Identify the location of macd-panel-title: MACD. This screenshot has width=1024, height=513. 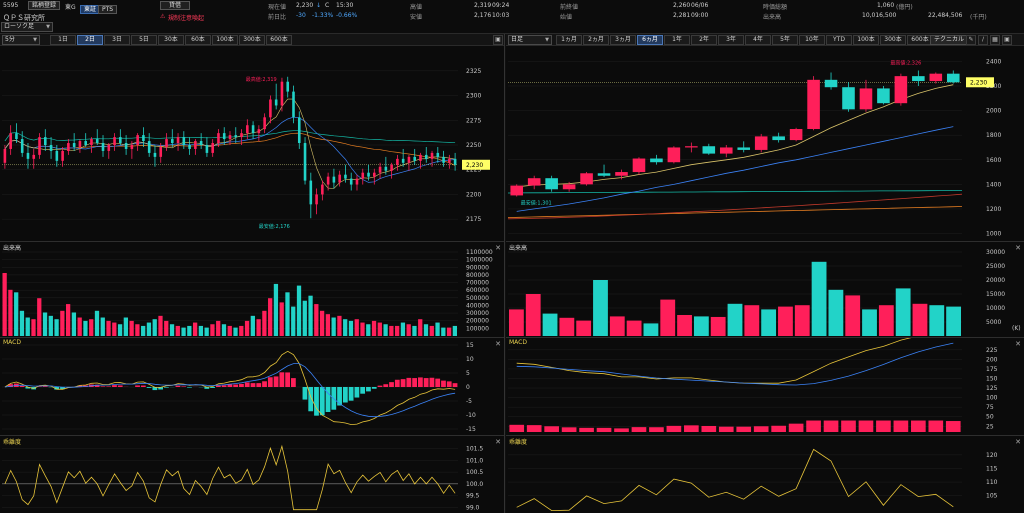
(12, 342).